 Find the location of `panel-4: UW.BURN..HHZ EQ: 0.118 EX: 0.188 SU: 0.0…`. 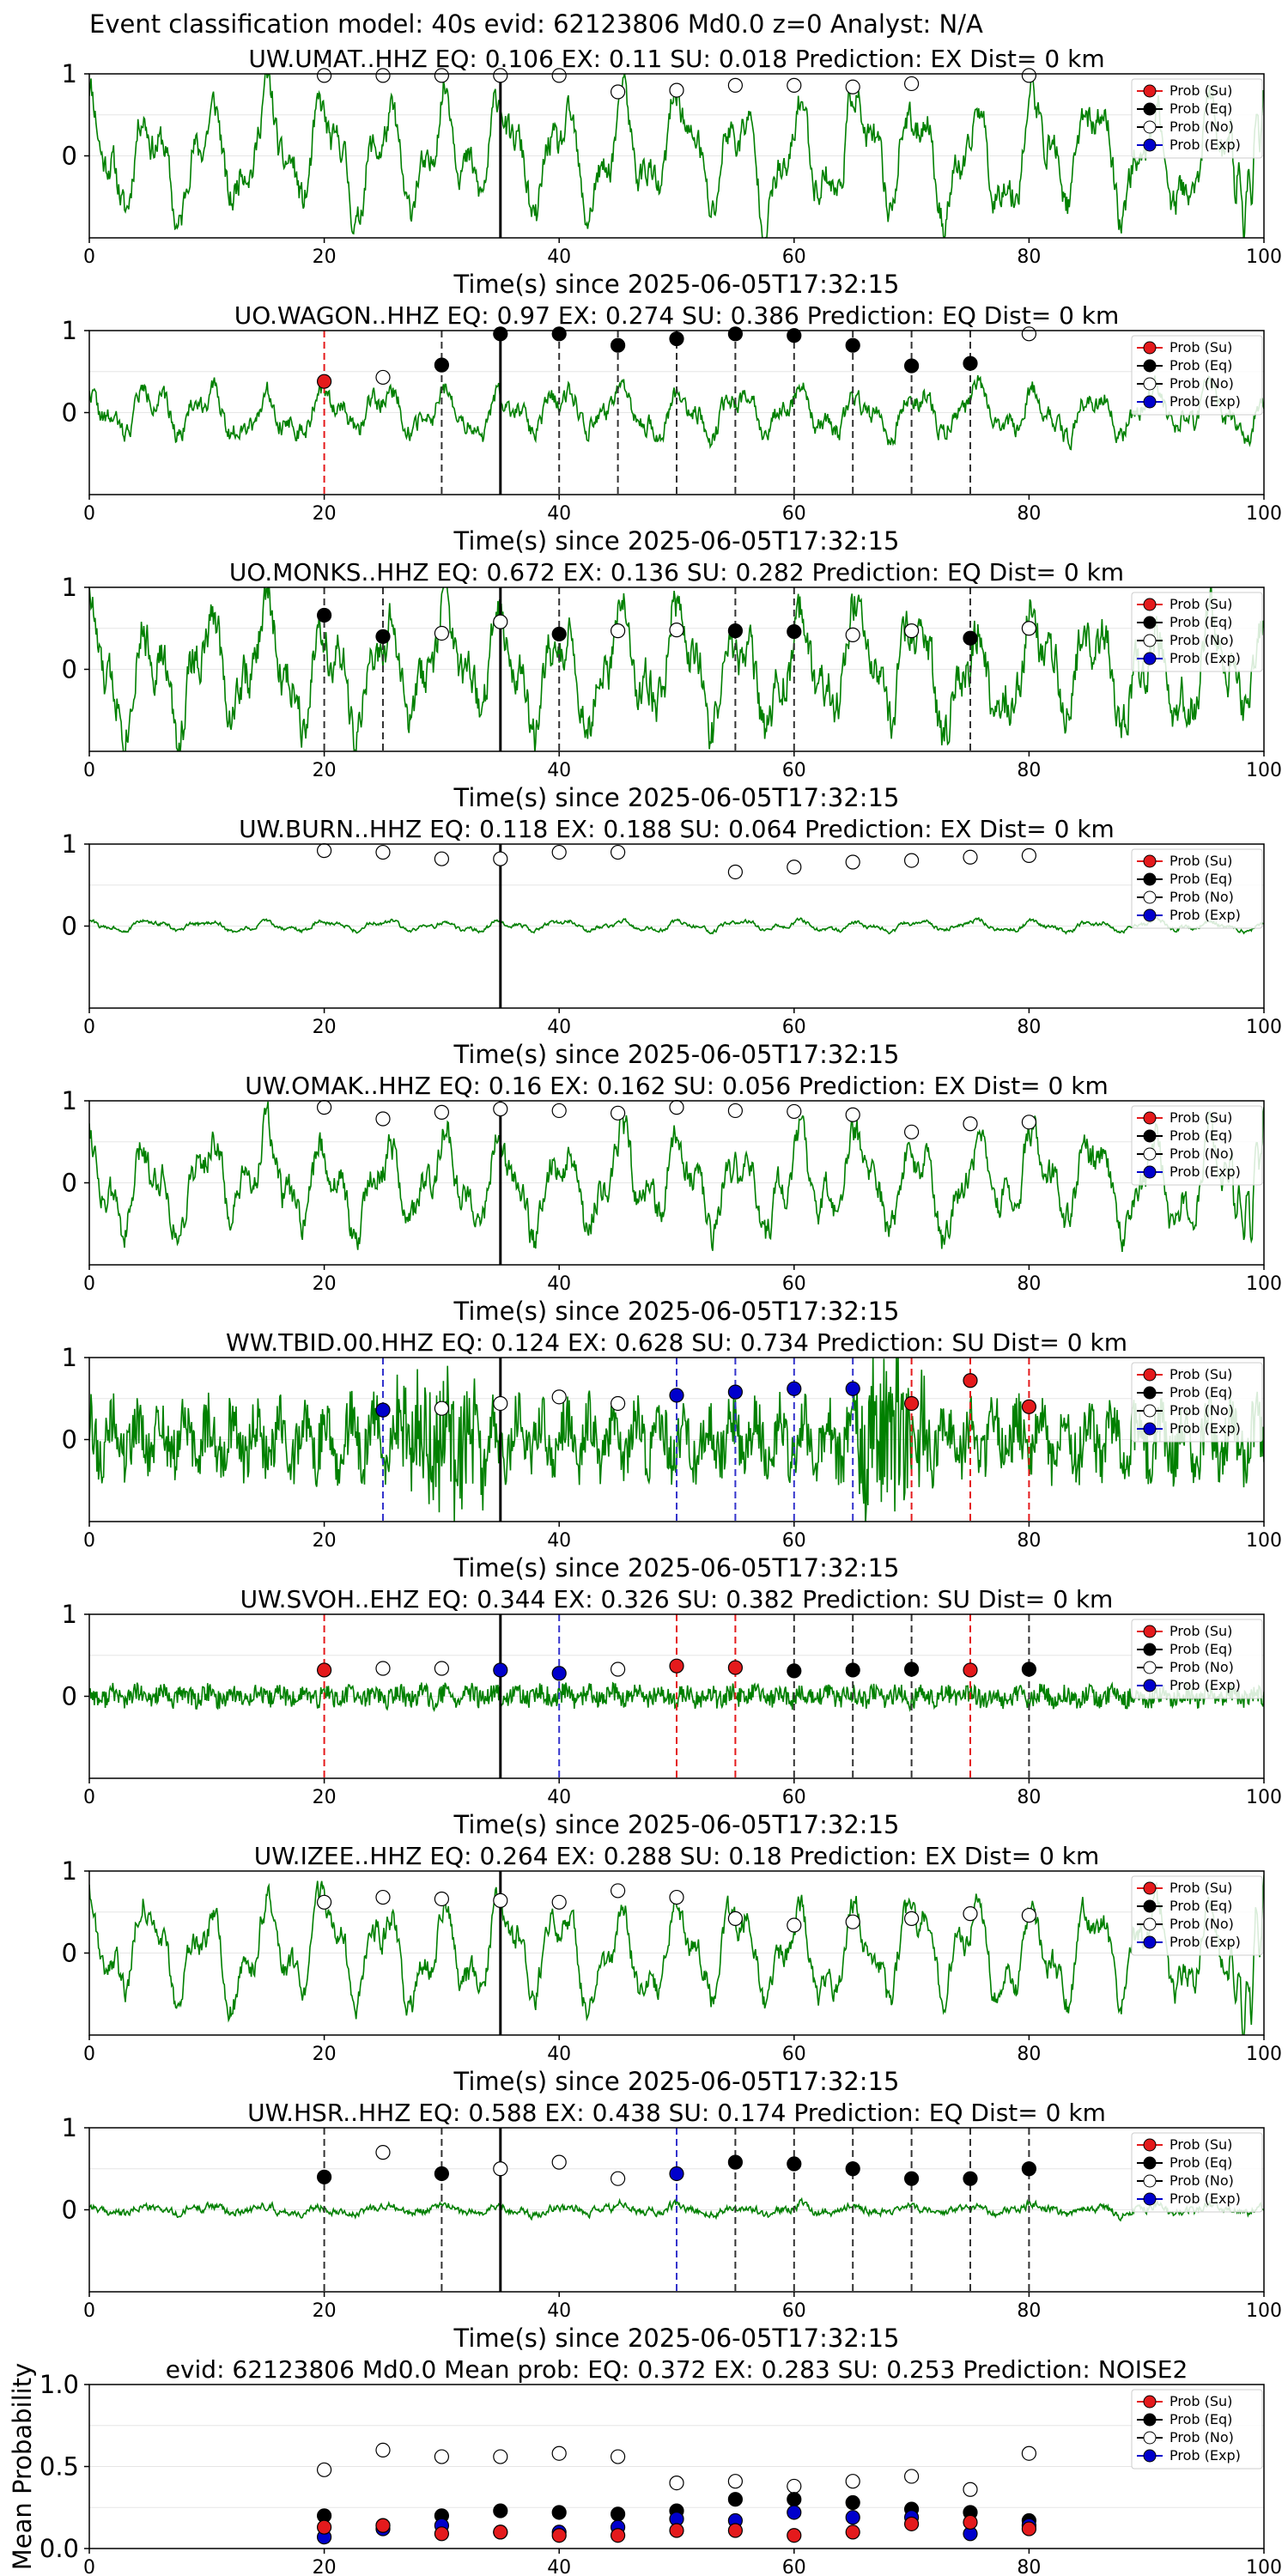

panel-4: UW.BURN..HHZ EQ: 0.118 EX: 0.188 SU: 0.0… is located at coordinates (672, 942).